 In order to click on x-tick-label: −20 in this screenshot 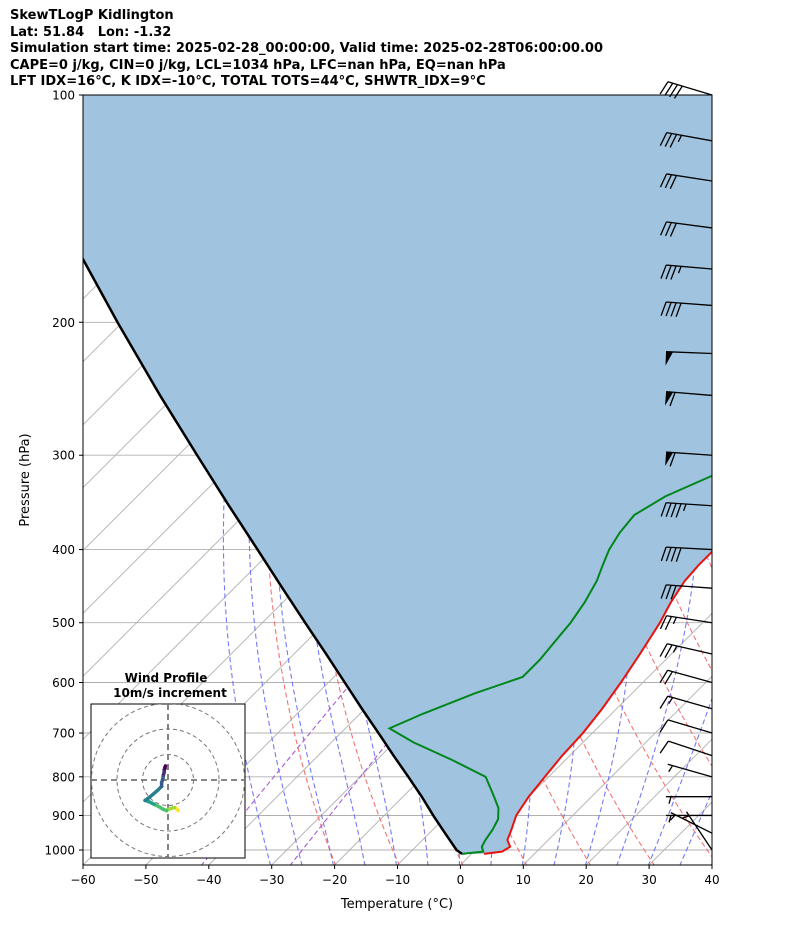, I will do `click(334, 880)`.